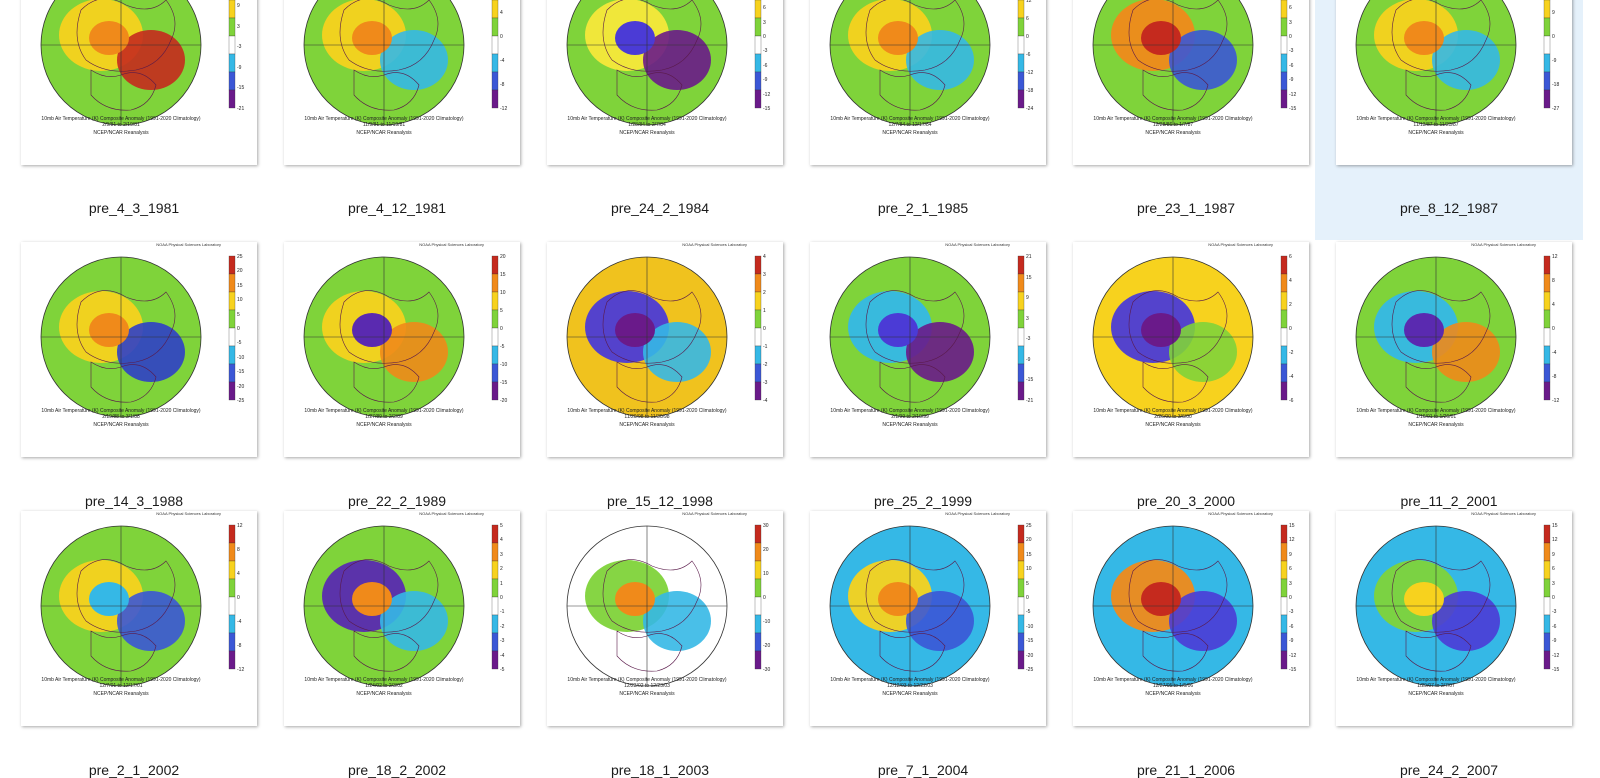 This screenshot has width=1600, height=778. Describe the element at coordinates (923, 770) in the screenshot. I see `file-name-label: pre_7_1_2004` at that location.